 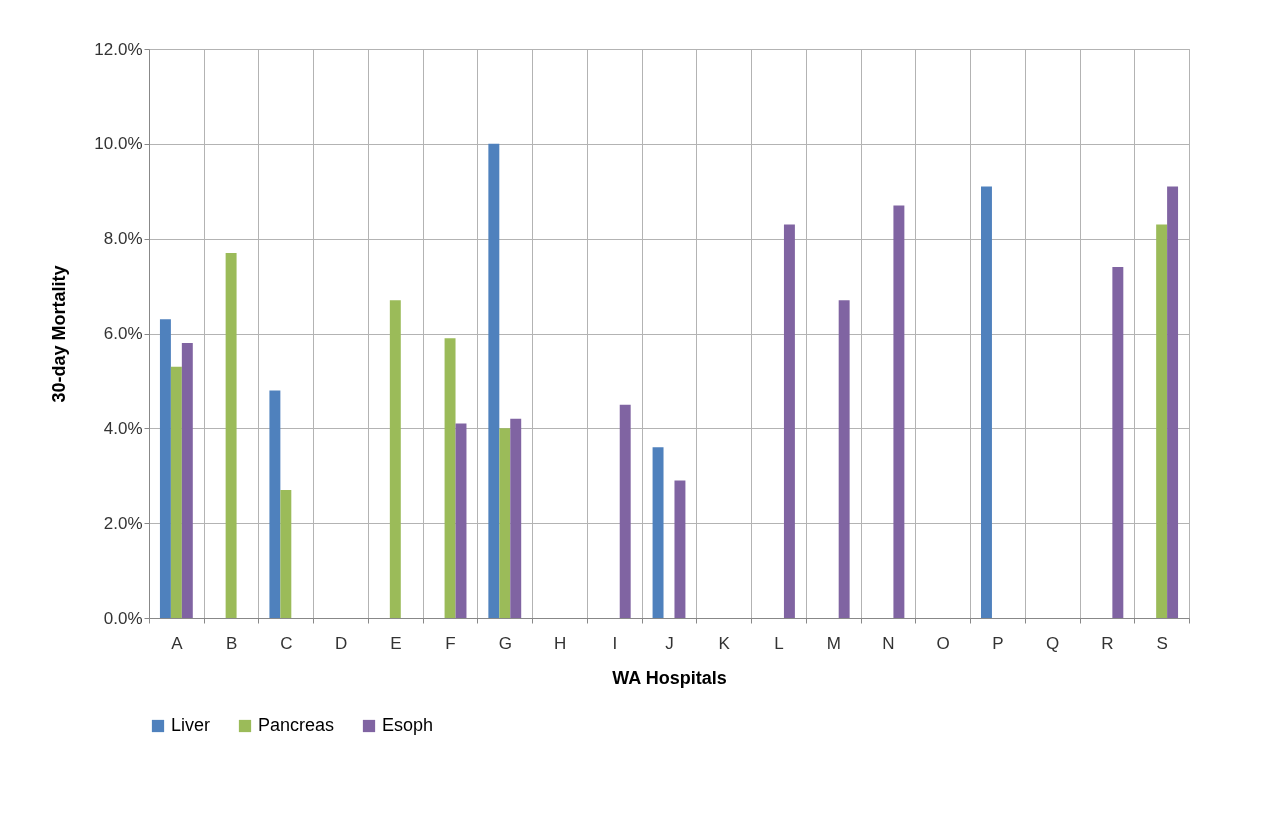 What do you see at coordinates (888, 643) in the screenshot?
I see `x-tick-label: N` at bounding box center [888, 643].